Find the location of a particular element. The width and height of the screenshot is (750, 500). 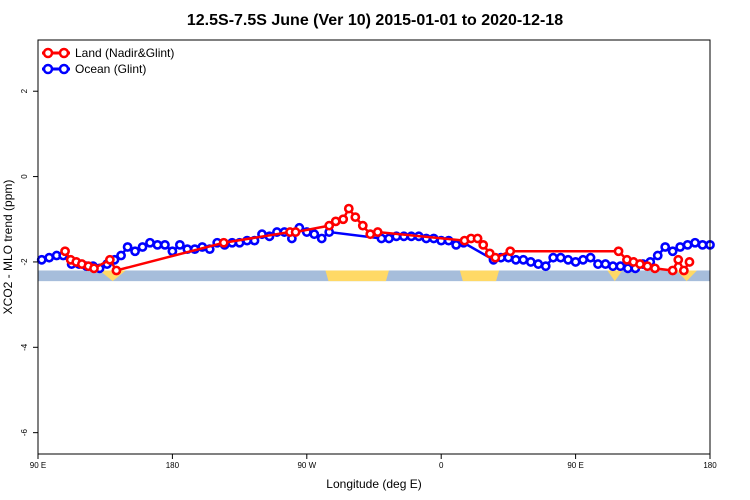

y-tick-label: -2 is located at coordinates (24, 262).